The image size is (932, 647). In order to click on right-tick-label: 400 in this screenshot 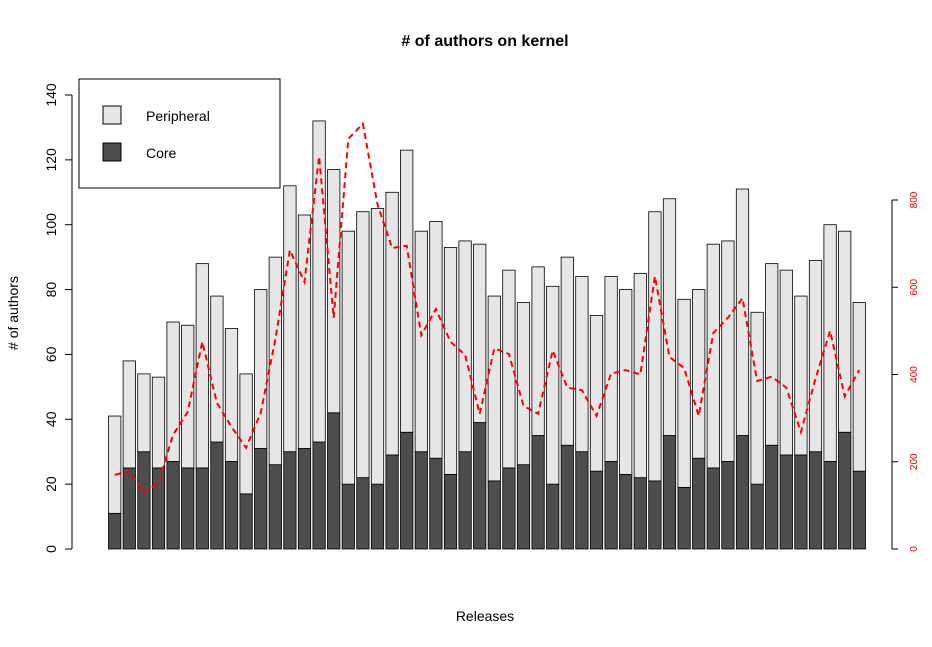, I will do `click(914, 374)`.